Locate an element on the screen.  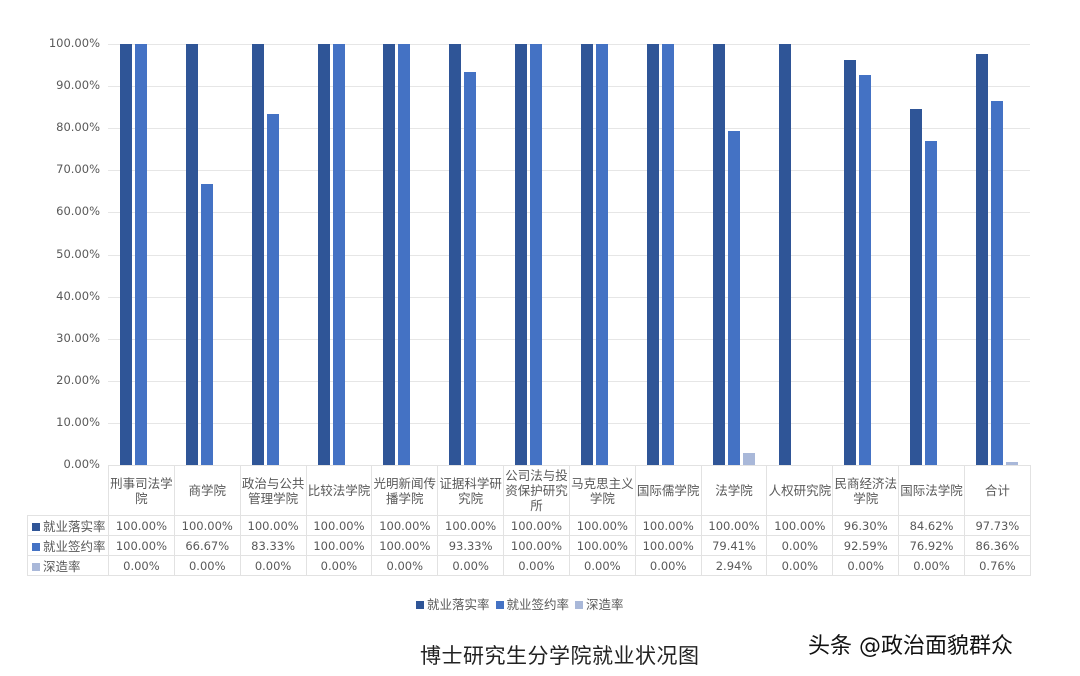
category-label: 马克思主义 学院 is located at coordinates (602, 490).